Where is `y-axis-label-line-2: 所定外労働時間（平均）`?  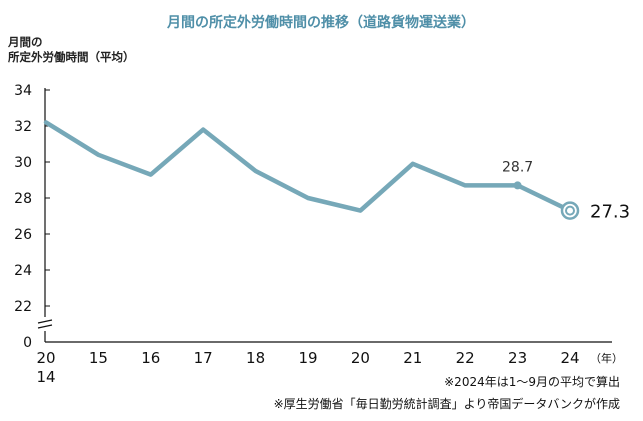
y-axis-label-line-2: 所定外労働時間（平均） is located at coordinates (71, 57).